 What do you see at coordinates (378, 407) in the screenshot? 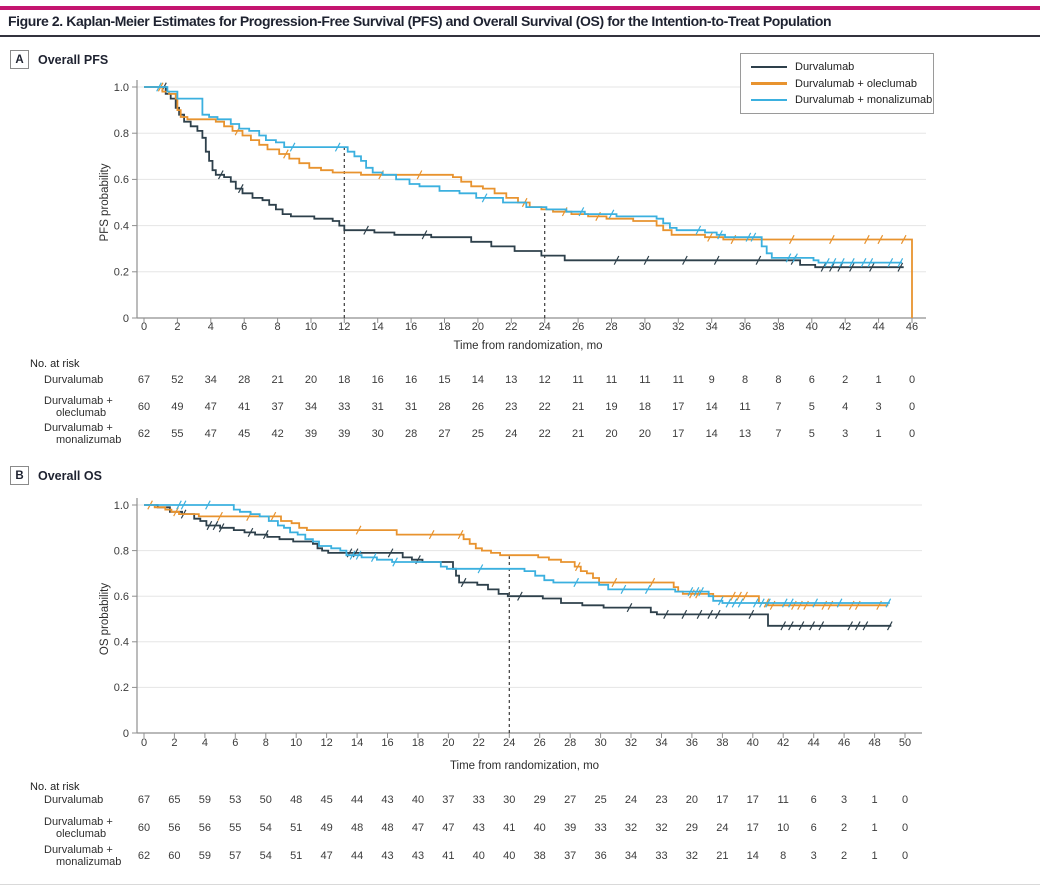
I see `svg-text: 31` at bounding box center [378, 407].